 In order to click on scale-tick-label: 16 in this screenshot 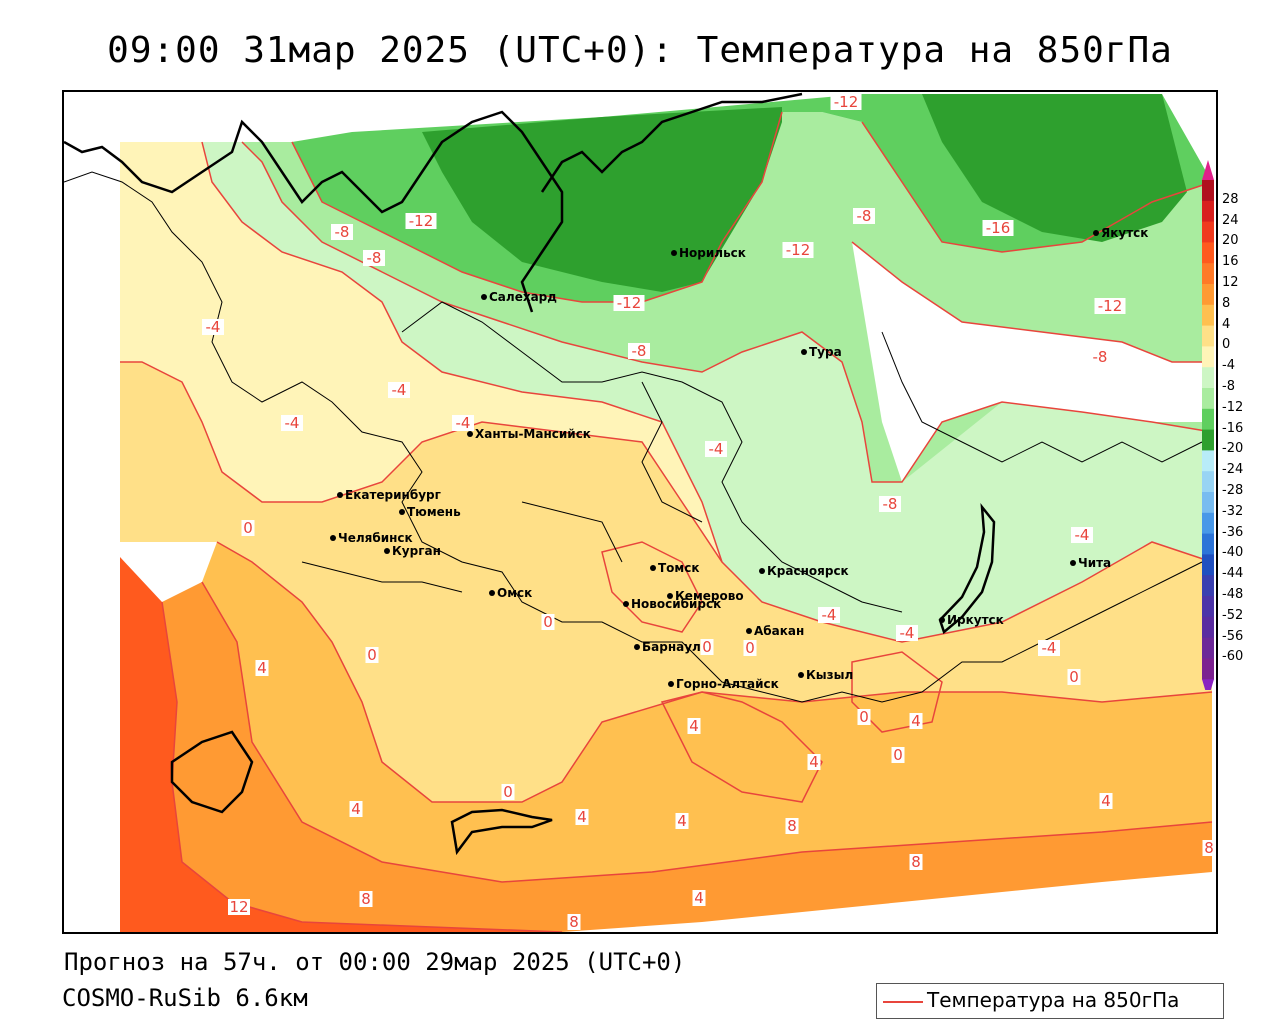, I will do `click(1230, 262)`.